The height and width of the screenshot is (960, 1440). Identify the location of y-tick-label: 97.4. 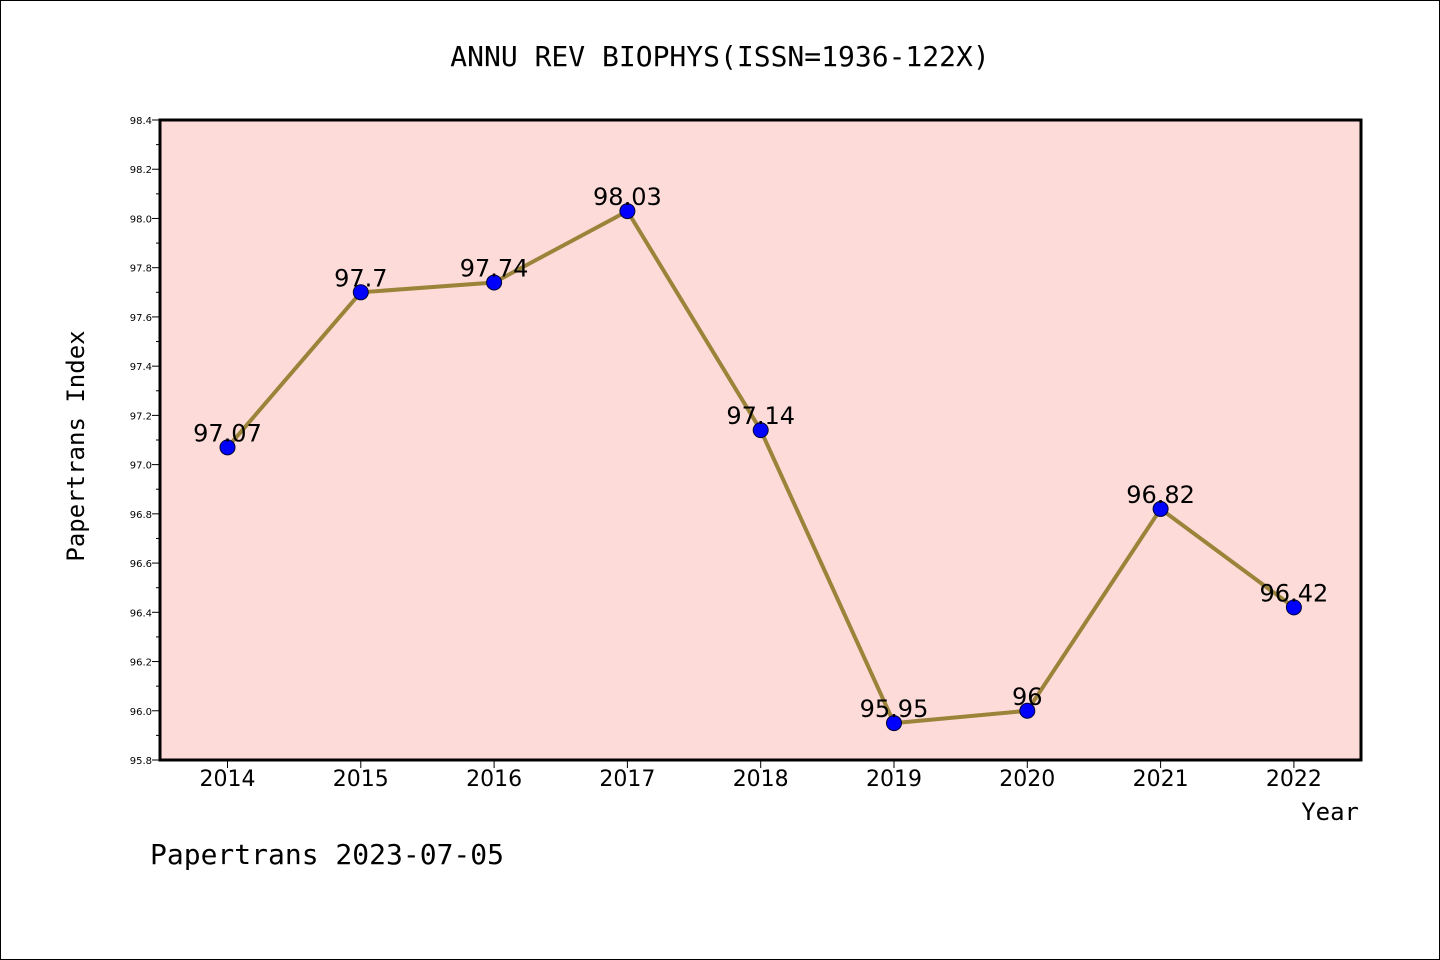
(141, 367).